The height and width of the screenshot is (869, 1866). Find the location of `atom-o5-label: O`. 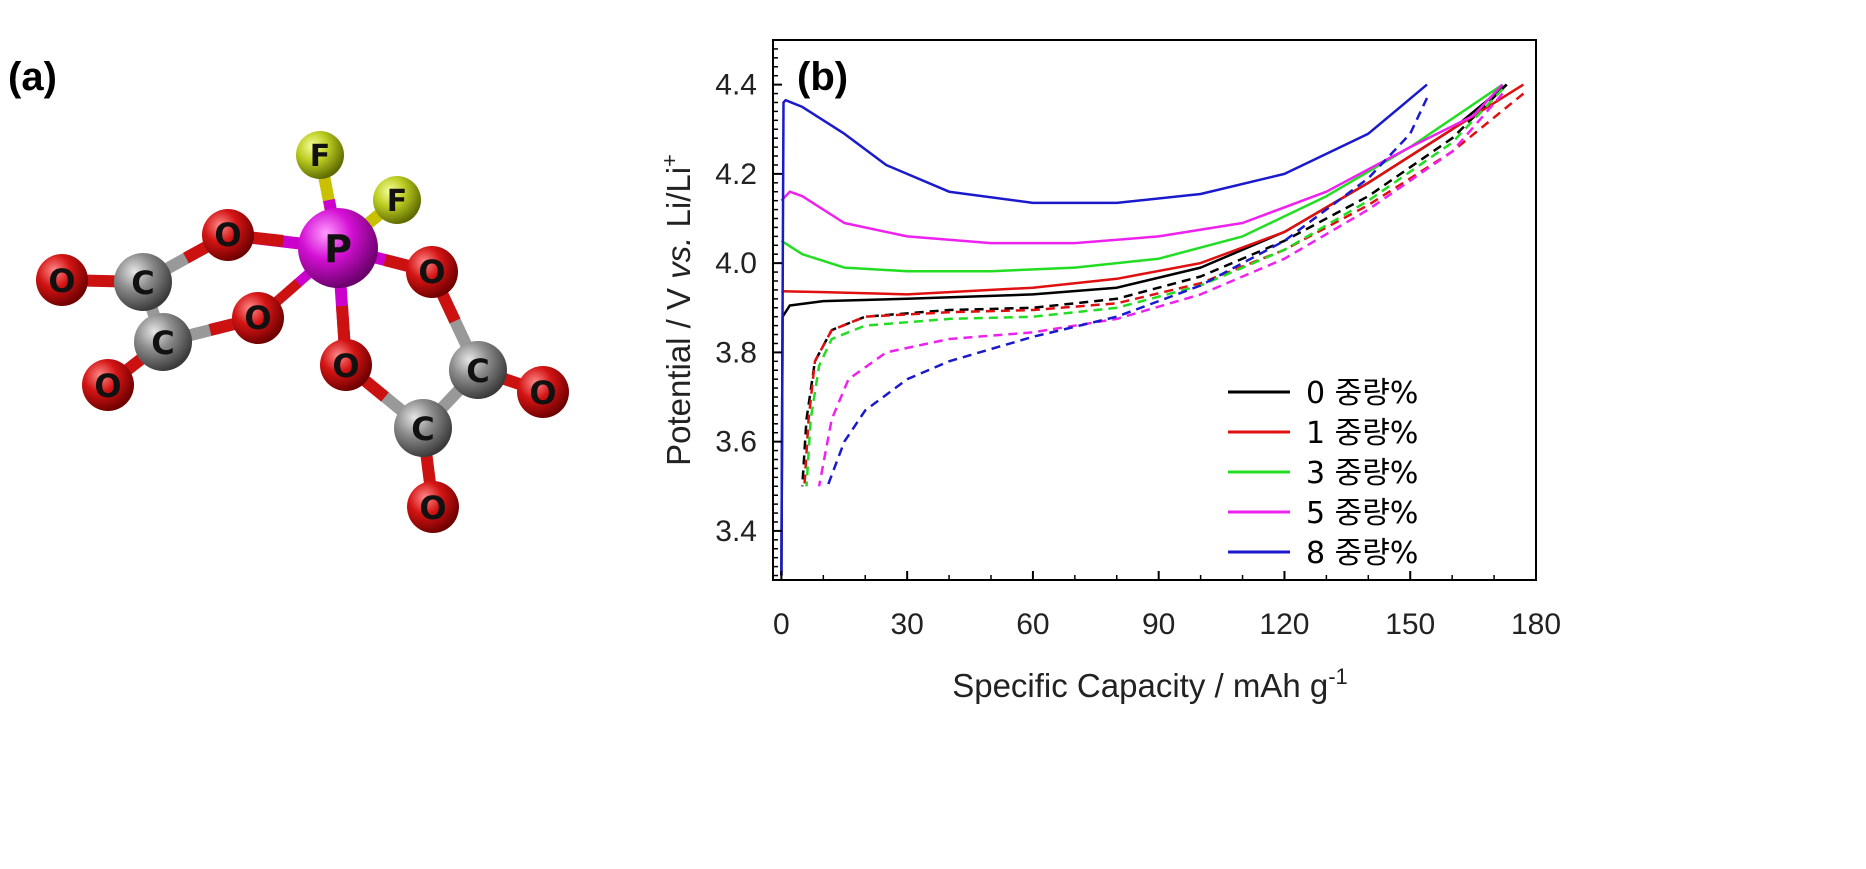

atom-o5-label: O is located at coordinates (61, 281).